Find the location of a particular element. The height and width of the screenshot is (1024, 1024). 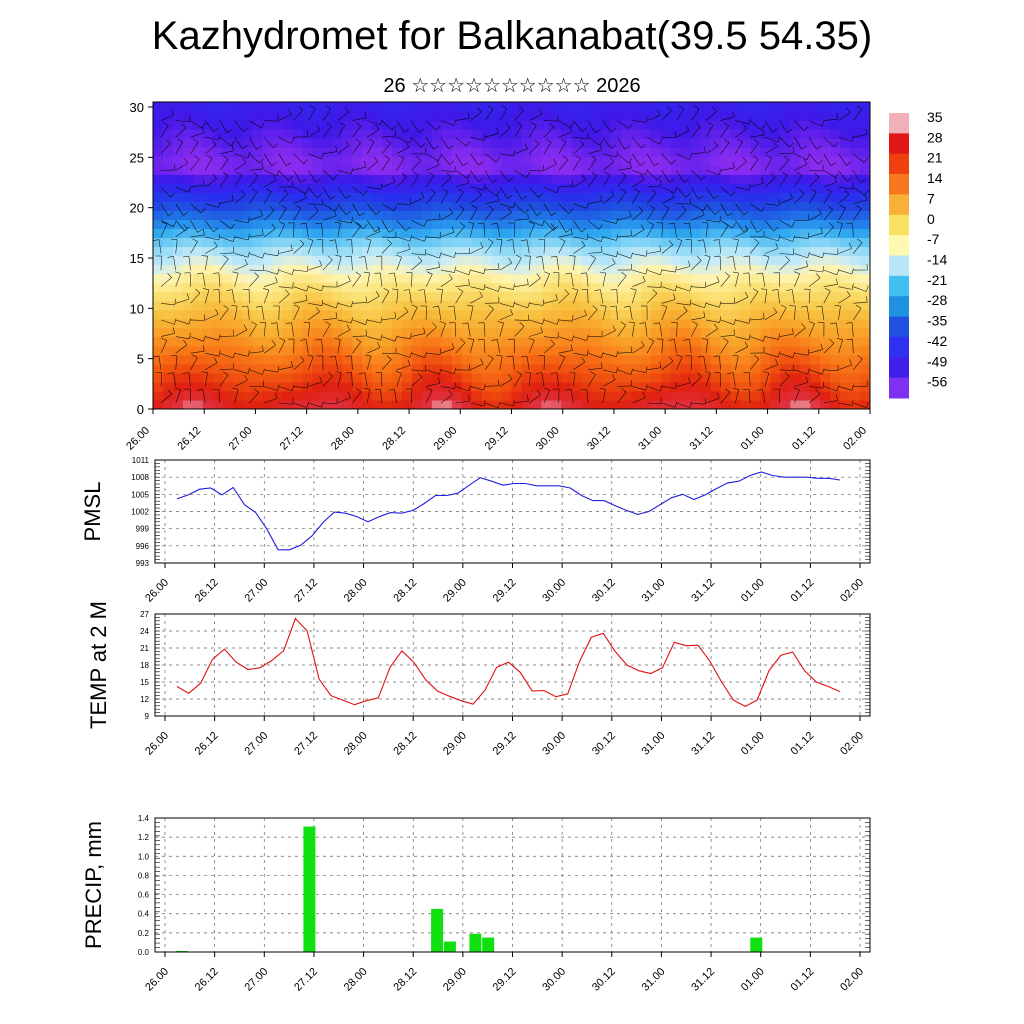

y-tick-label: 15 is located at coordinates (144, 682).